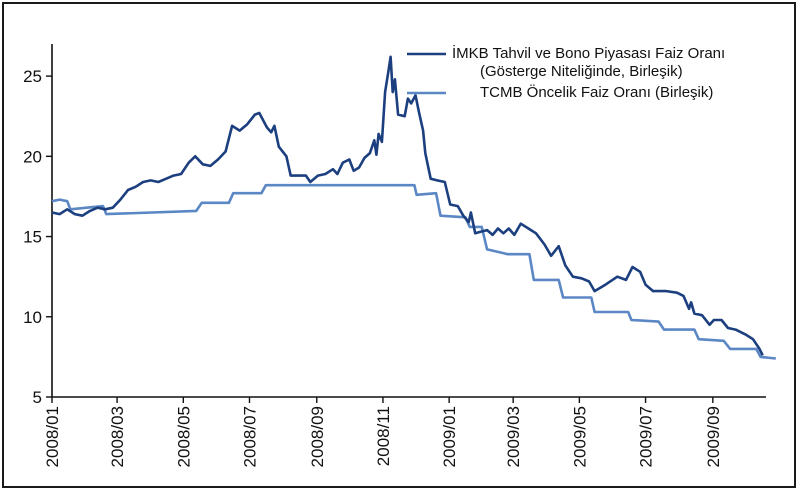 This screenshot has width=800, height=492. I want to click on x-tick-label: 2008/01, so click(52, 436).